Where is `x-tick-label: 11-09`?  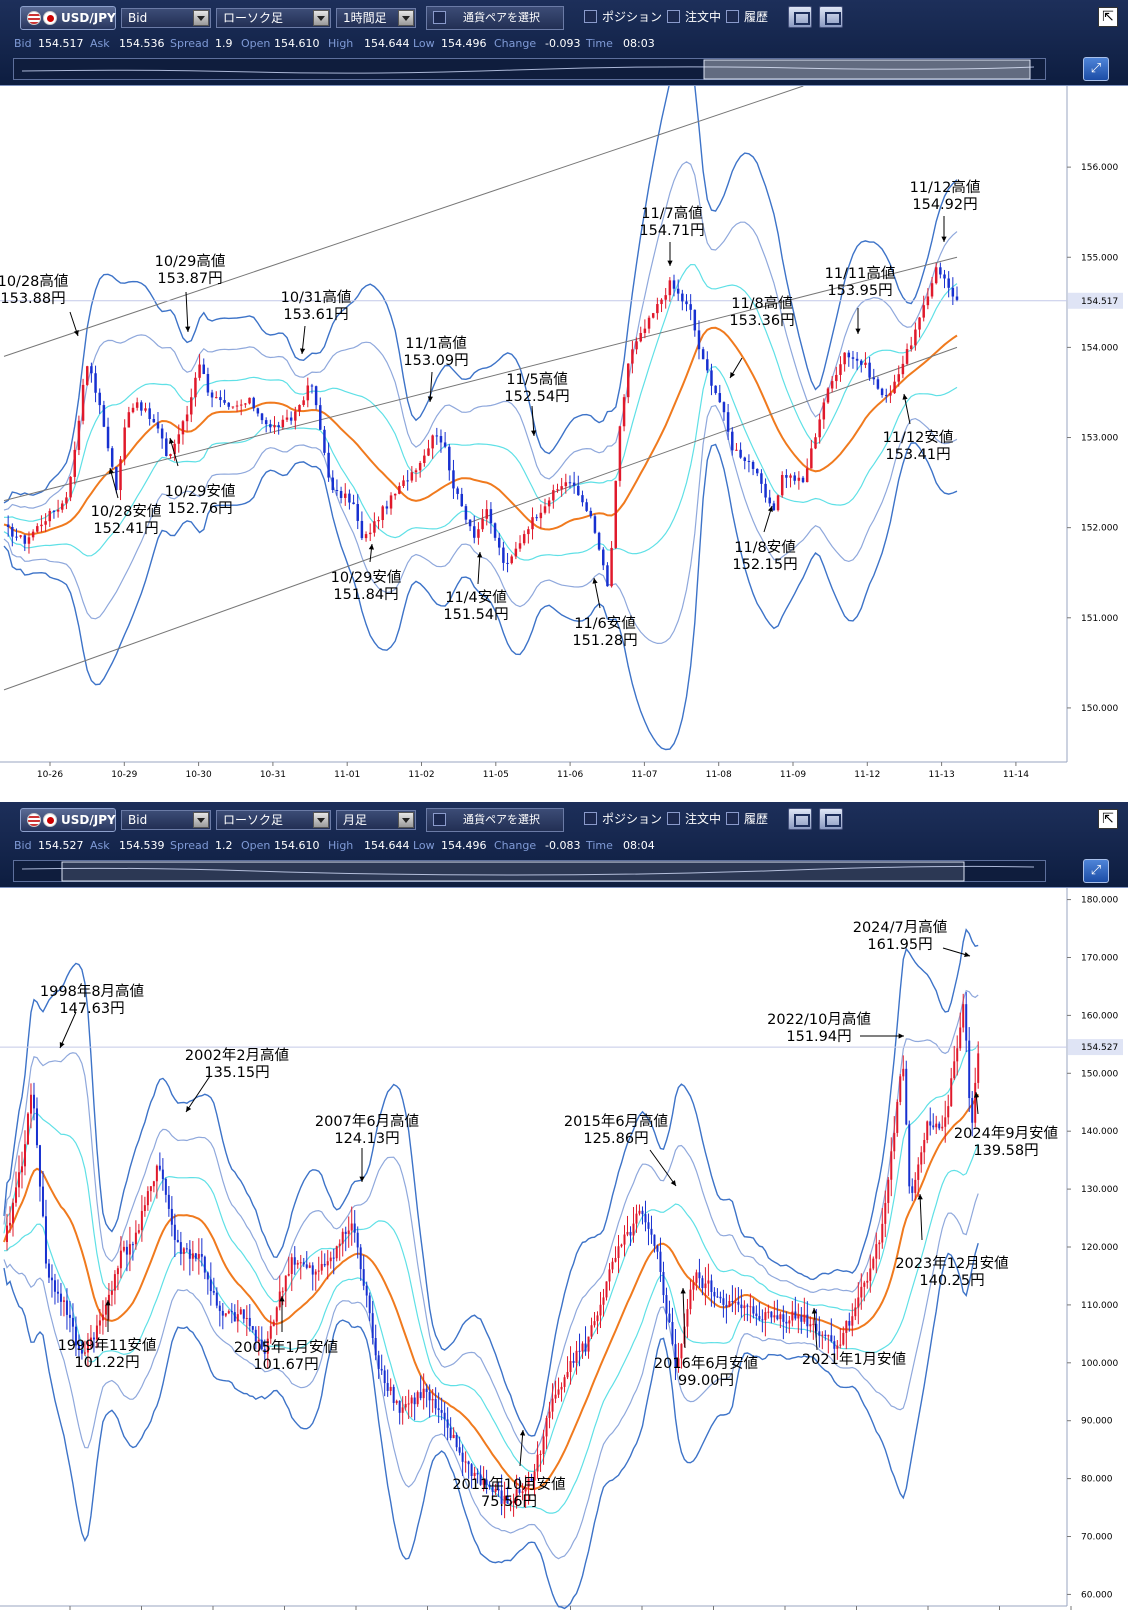 x-tick-label: 11-09 is located at coordinates (793, 775).